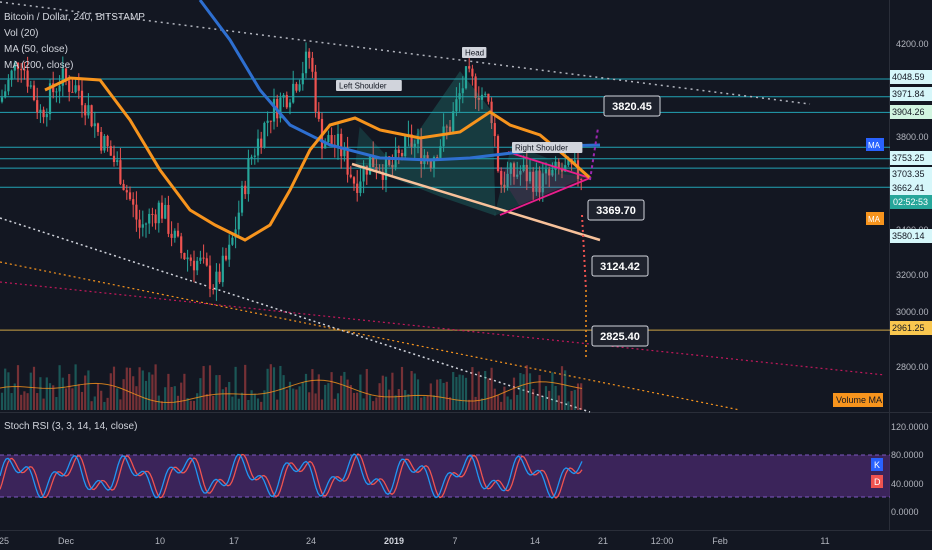  What do you see at coordinates (908, 174) in the screenshot?
I see `price-tag-label: 3703.35` at bounding box center [908, 174].